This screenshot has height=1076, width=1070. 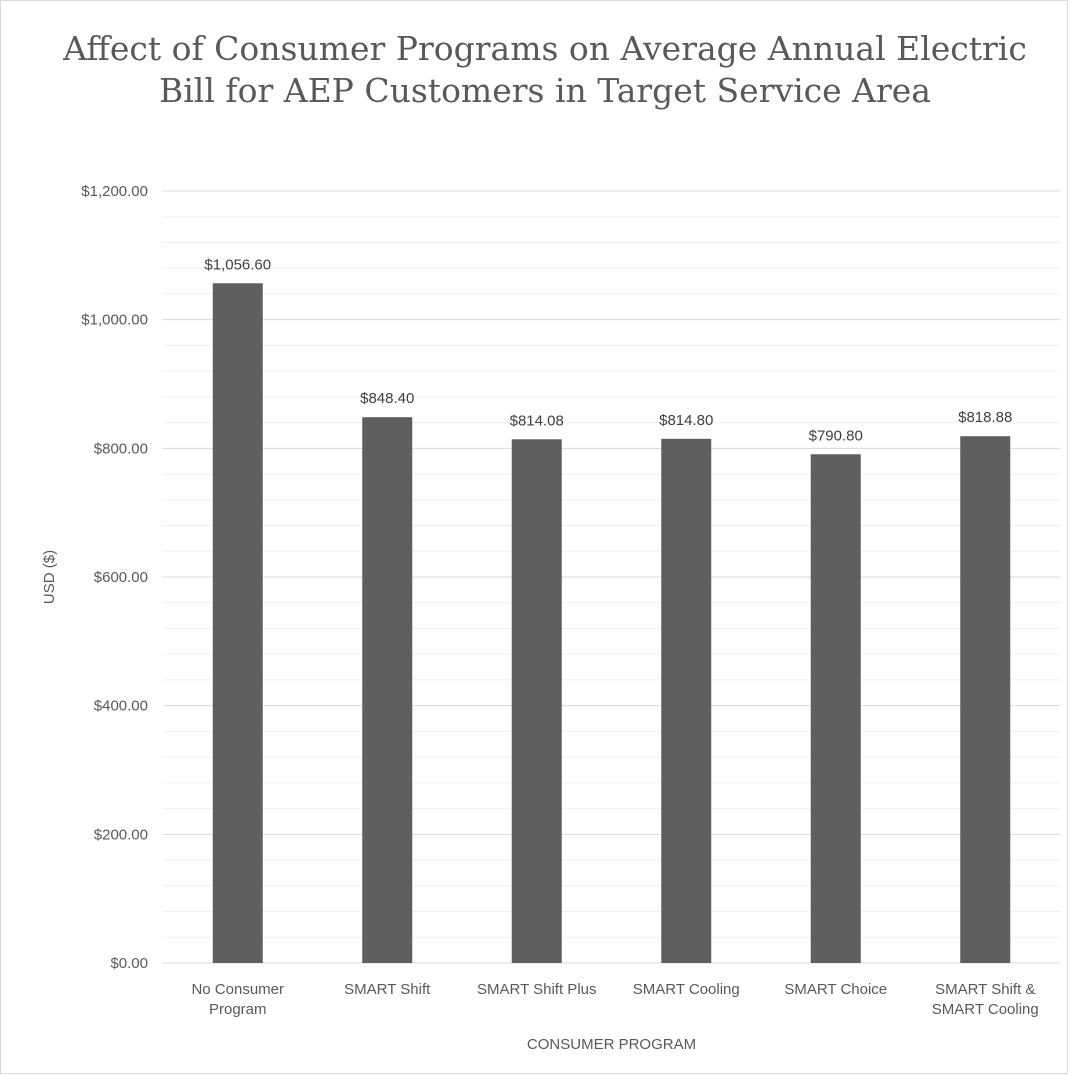 What do you see at coordinates (121, 448) in the screenshot?
I see `y-tick-label: $800.00` at bounding box center [121, 448].